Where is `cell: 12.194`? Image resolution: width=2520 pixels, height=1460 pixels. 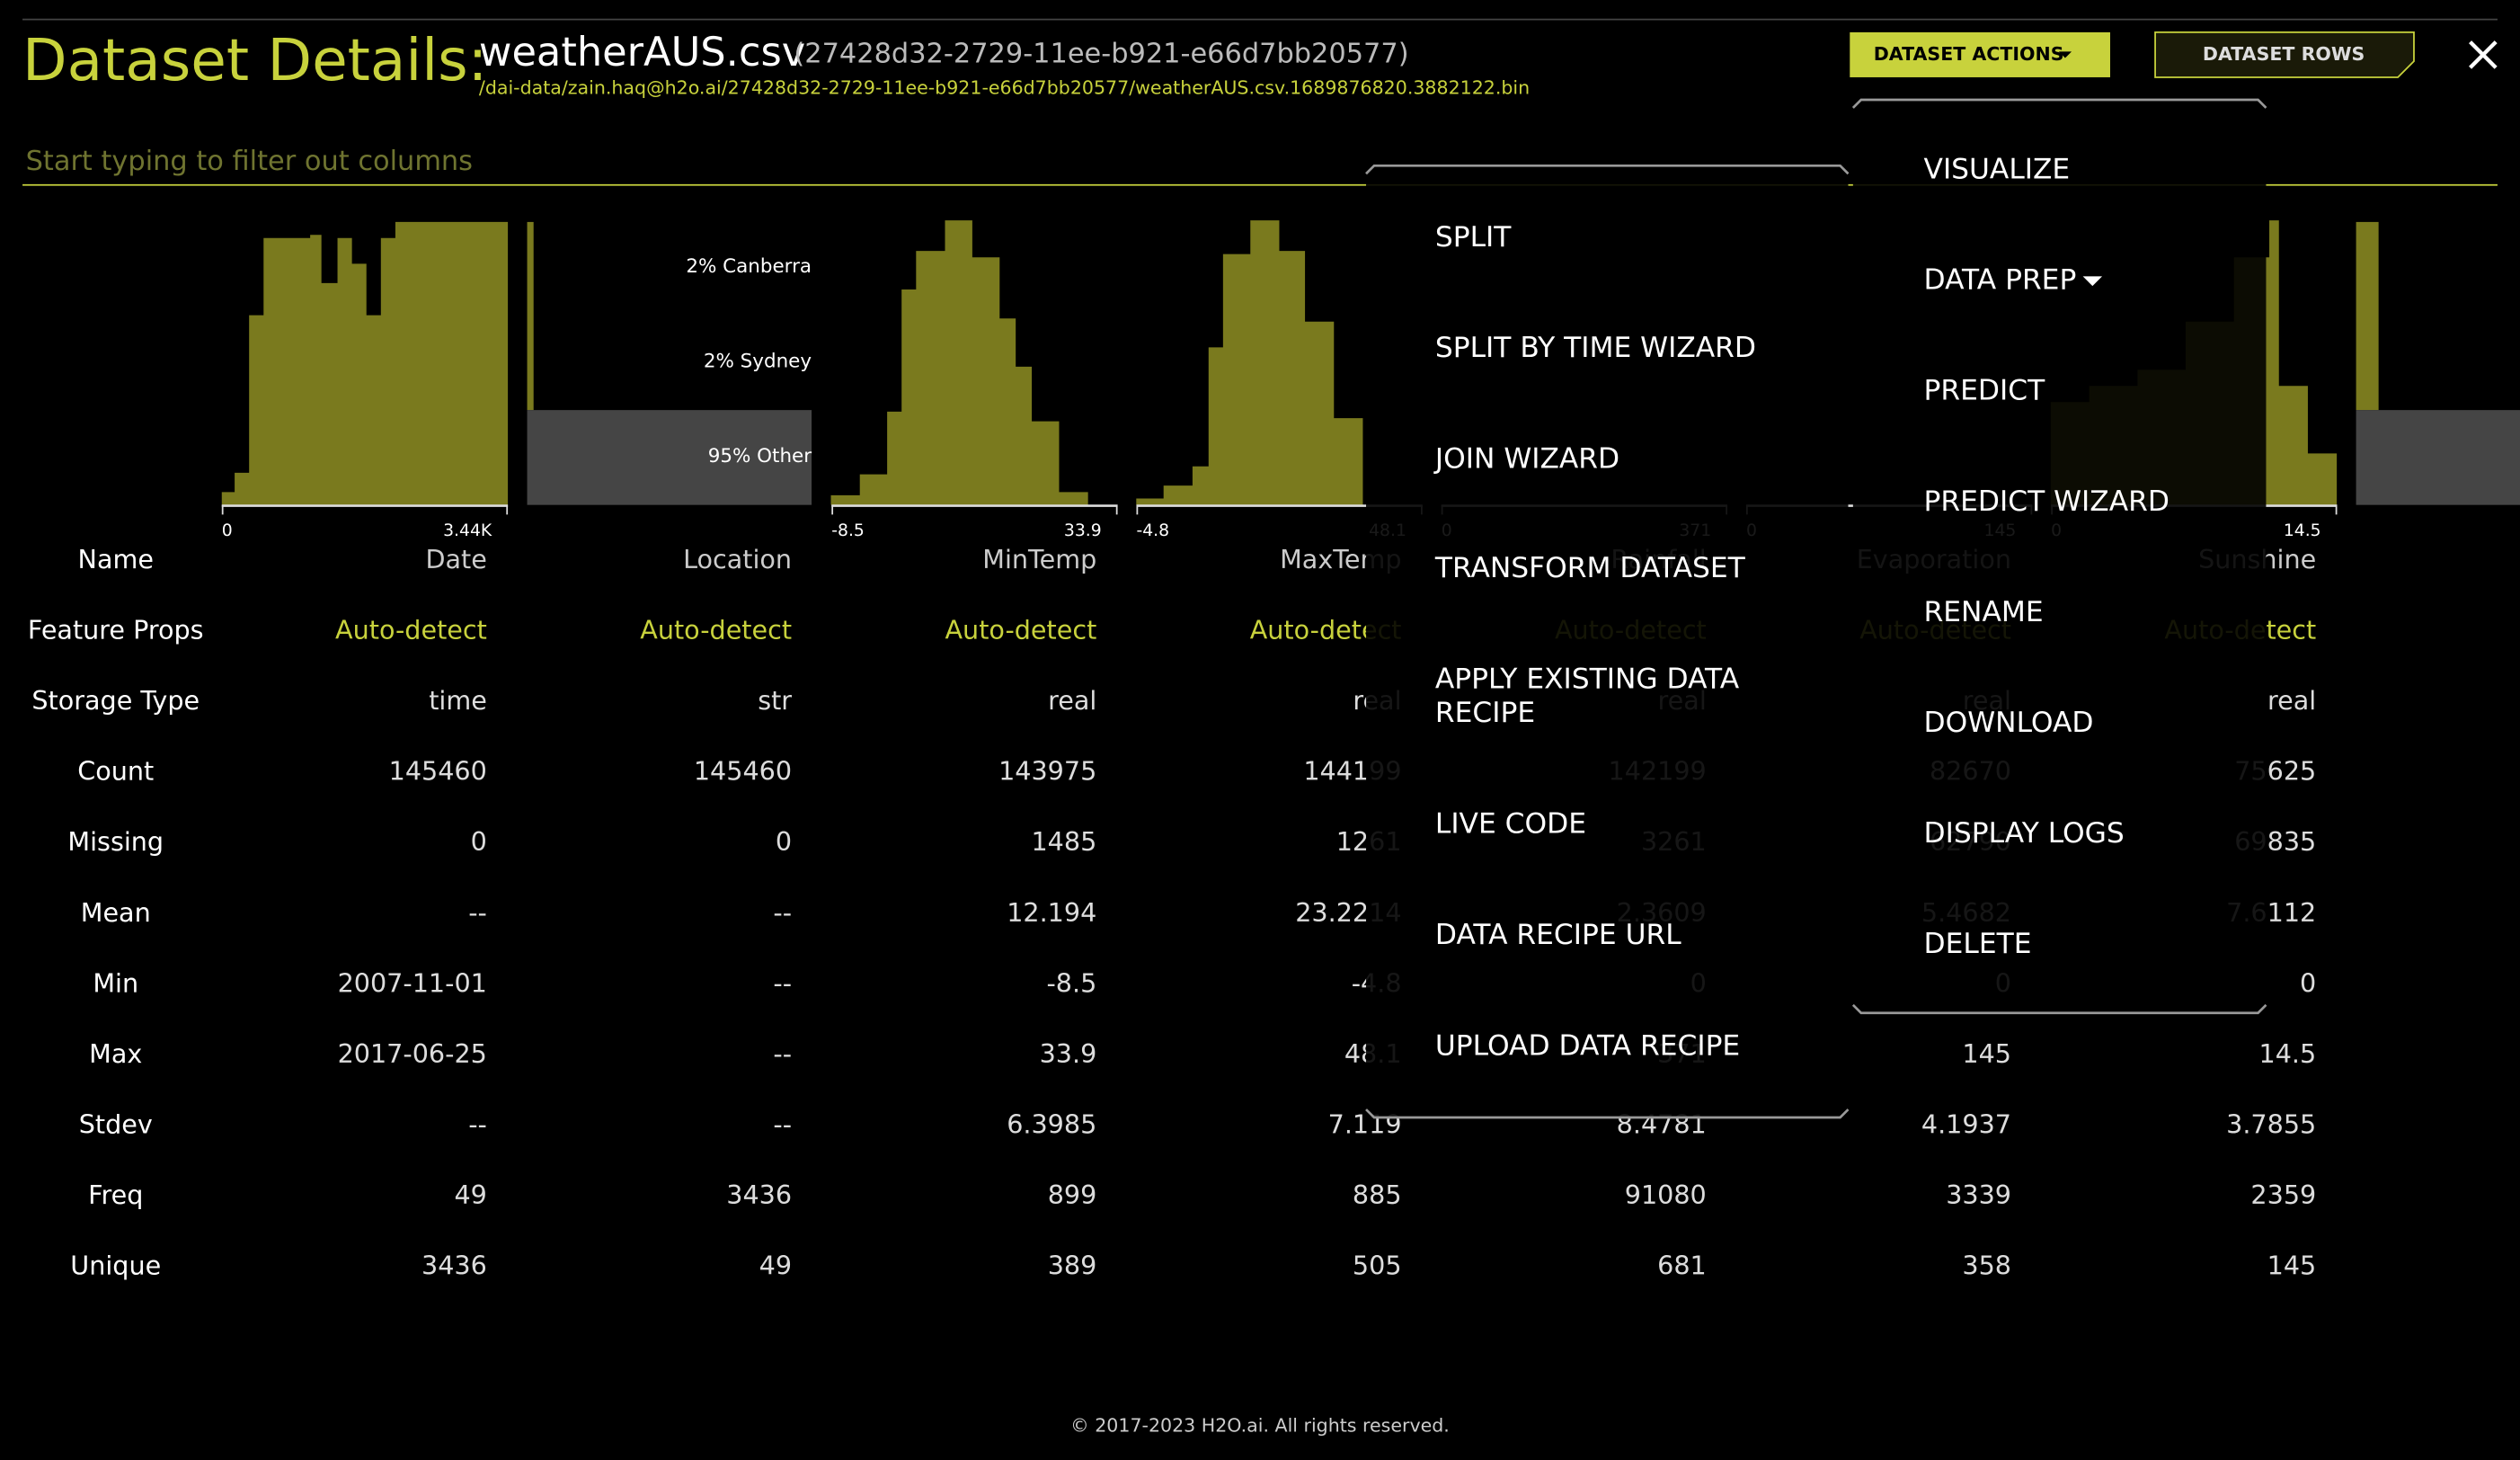
cell: 12.194 is located at coordinates (1051, 913).